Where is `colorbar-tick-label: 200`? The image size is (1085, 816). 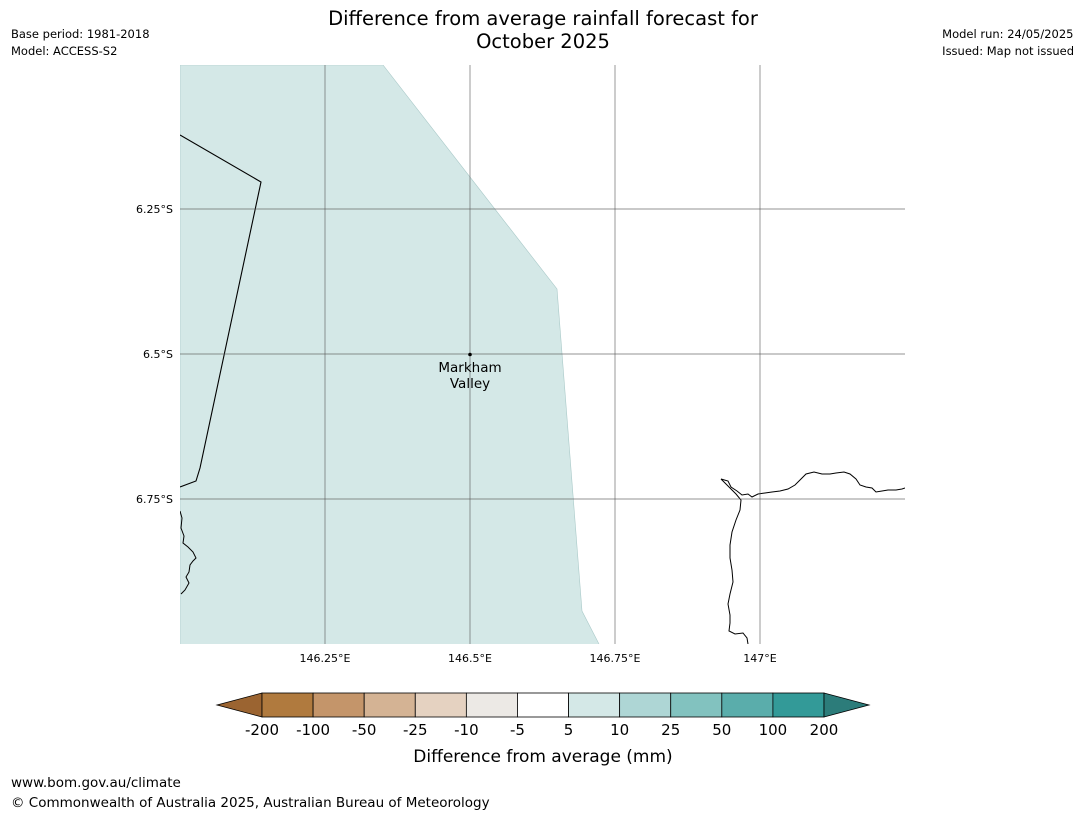 colorbar-tick-label: 200 is located at coordinates (824, 730).